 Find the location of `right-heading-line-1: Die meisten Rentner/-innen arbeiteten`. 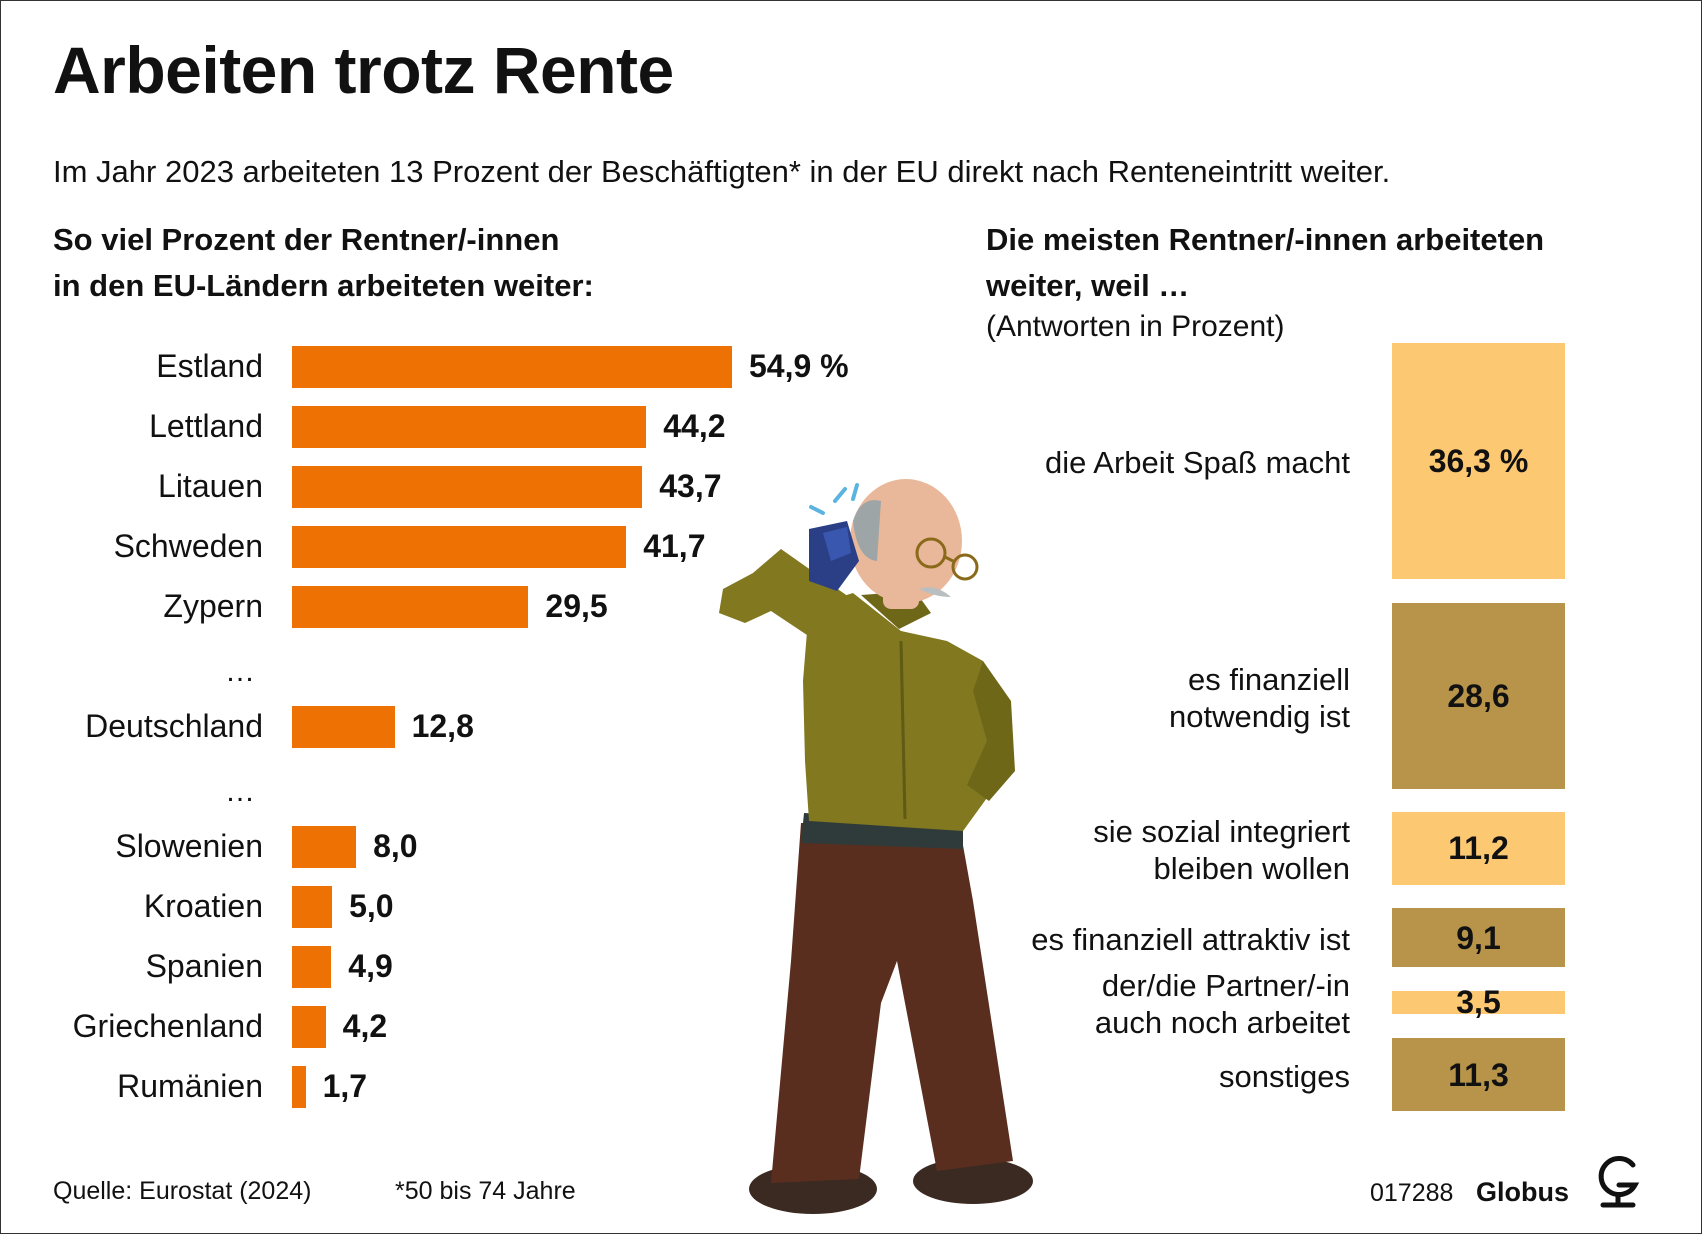

right-heading-line-1: Die meisten Rentner/-innen arbeiteten is located at coordinates (1265, 239).